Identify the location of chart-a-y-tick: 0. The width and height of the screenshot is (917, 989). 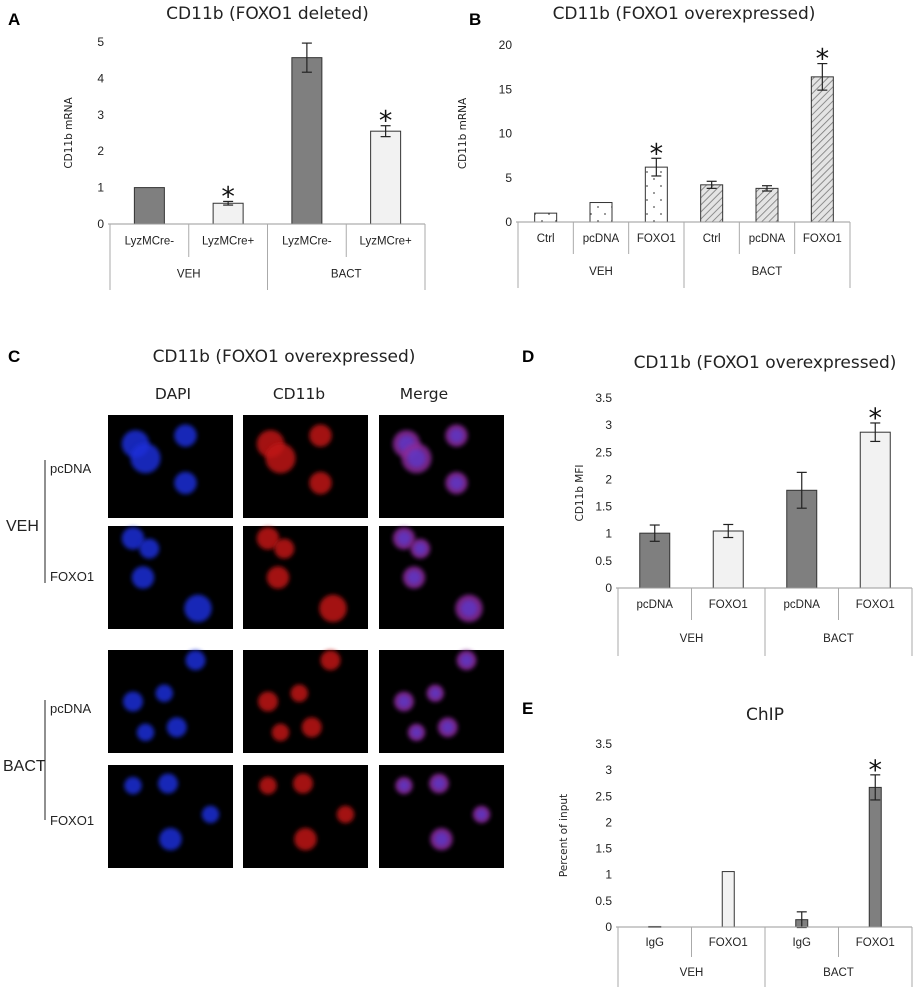
(100, 224).